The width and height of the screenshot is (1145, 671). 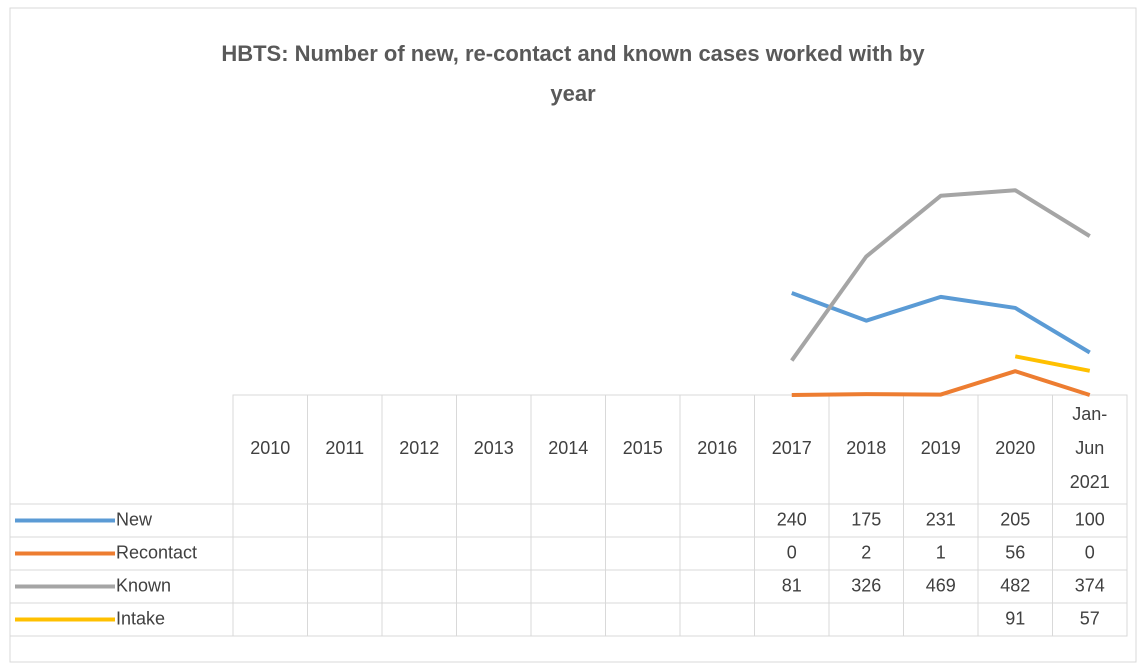 I want to click on category-label: 2014, so click(x=568, y=448).